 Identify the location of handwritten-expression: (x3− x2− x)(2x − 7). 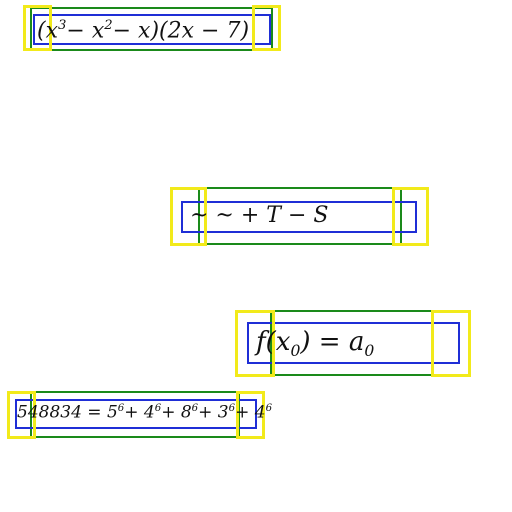
(143, 31).